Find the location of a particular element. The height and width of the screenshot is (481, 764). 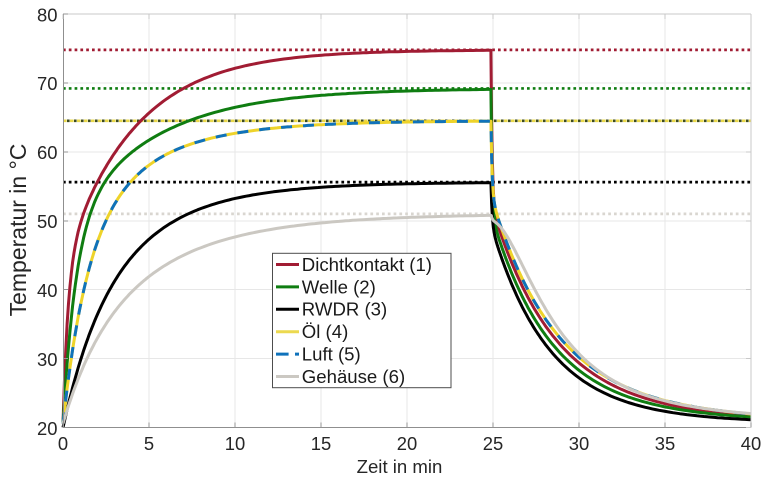

svg-text: 80 is located at coordinates (47, 14).